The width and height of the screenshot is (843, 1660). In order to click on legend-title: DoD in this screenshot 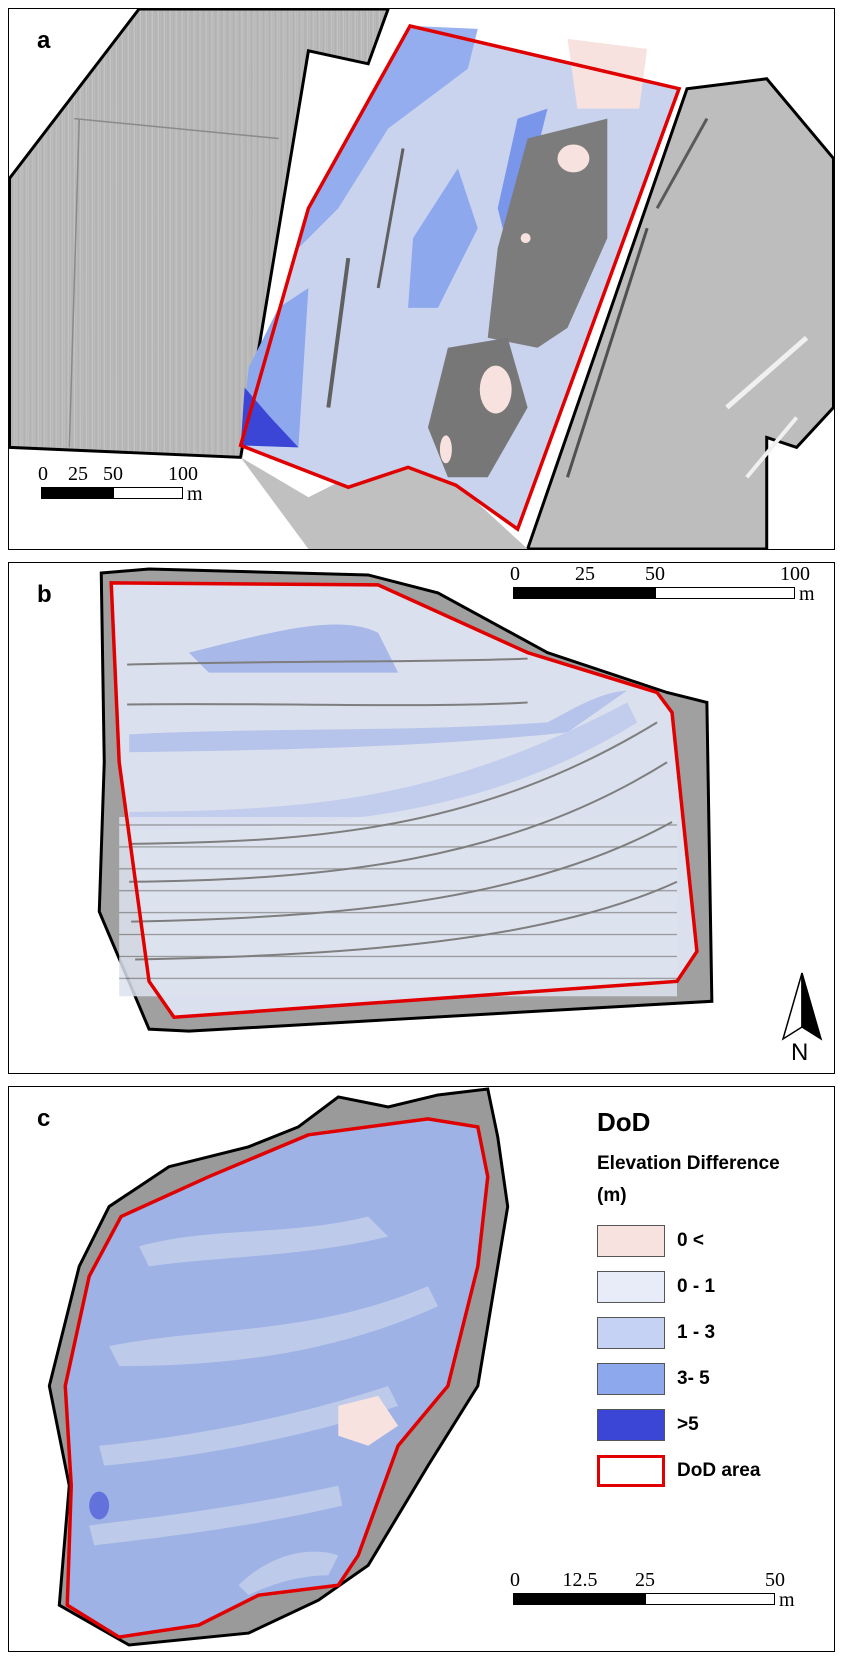, I will do `click(624, 1122)`.